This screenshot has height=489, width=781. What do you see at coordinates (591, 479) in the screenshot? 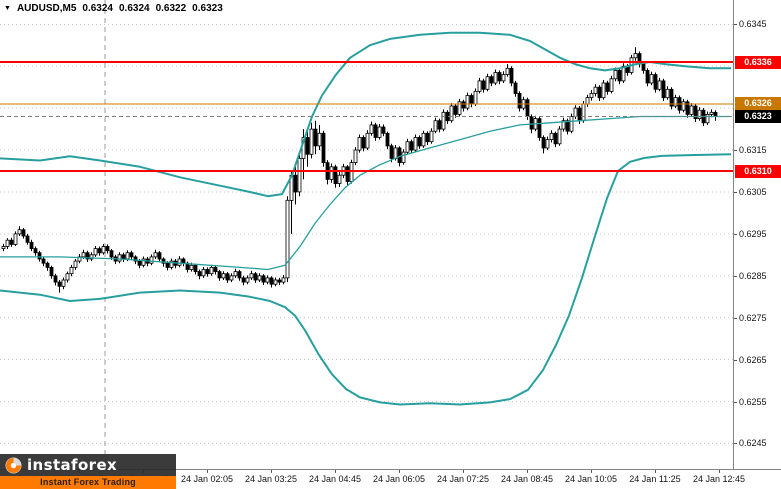
I see `time-label: 24 Jan 10:05` at bounding box center [591, 479].